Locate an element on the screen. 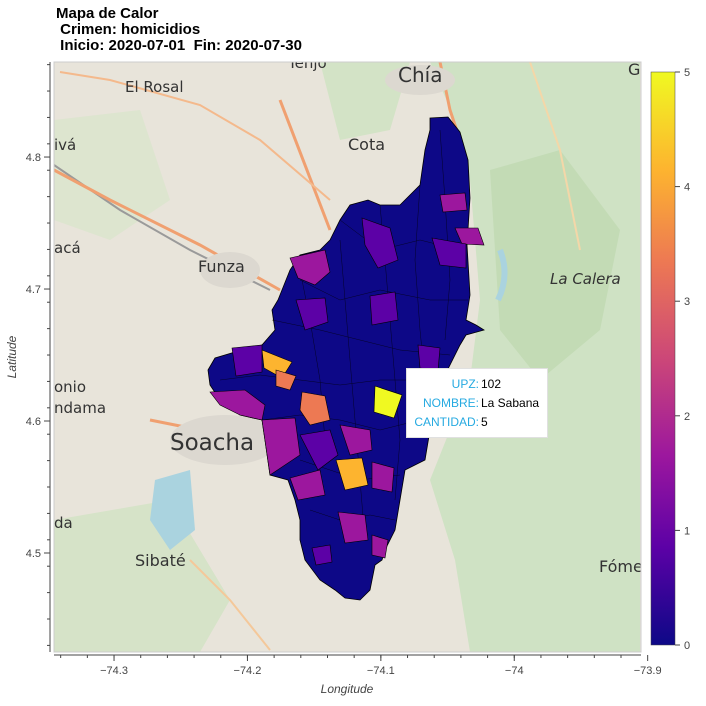  x-axis: −74.3 −74.2 −74.1 −74 −73.9 is located at coordinates (358, 665).